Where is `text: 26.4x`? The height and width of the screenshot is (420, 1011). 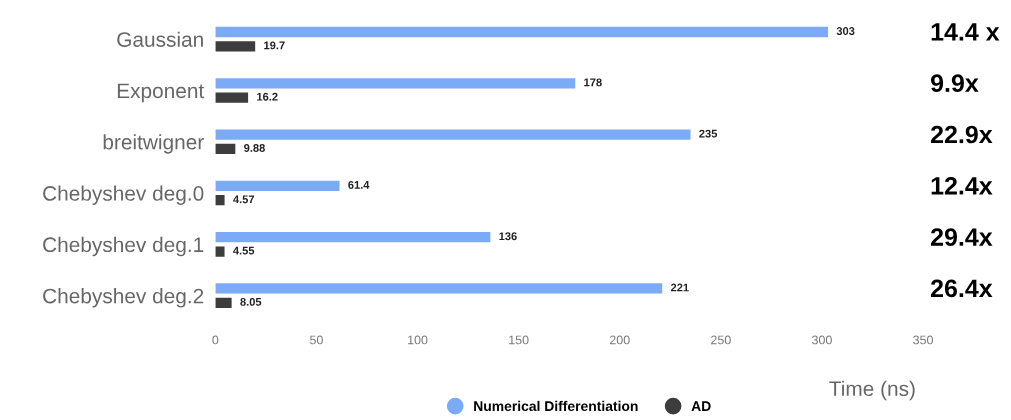 text: 26.4x is located at coordinates (961, 288).